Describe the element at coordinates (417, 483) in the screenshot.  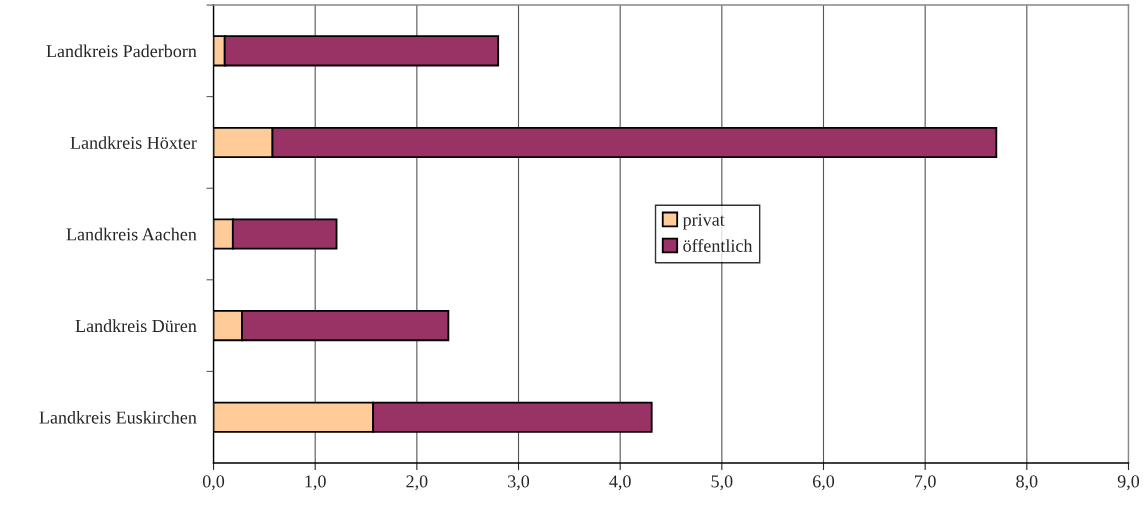
I see `x-tick-label: 2,0` at that location.